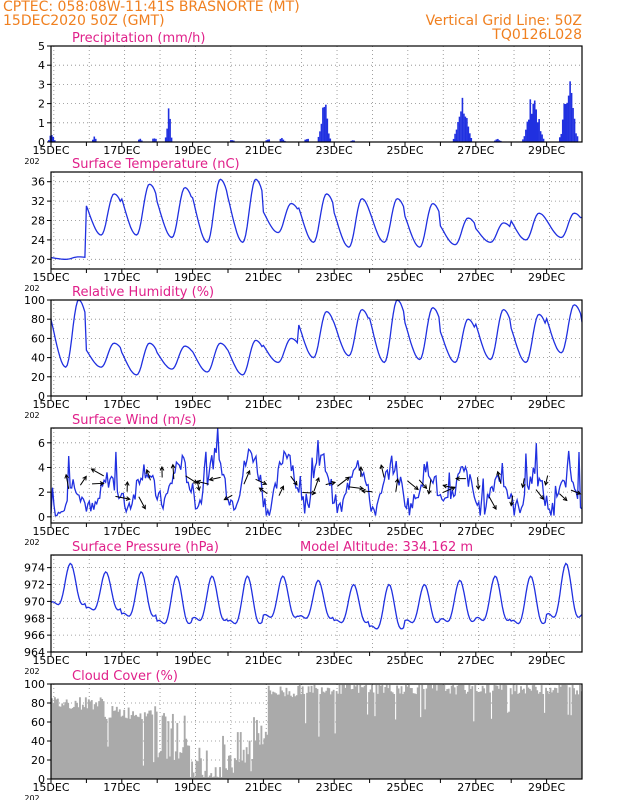  What do you see at coordinates (121, 787) in the screenshot?
I see `cloud-x-tick-label: 17DEC` at bounding box center [121, 787].